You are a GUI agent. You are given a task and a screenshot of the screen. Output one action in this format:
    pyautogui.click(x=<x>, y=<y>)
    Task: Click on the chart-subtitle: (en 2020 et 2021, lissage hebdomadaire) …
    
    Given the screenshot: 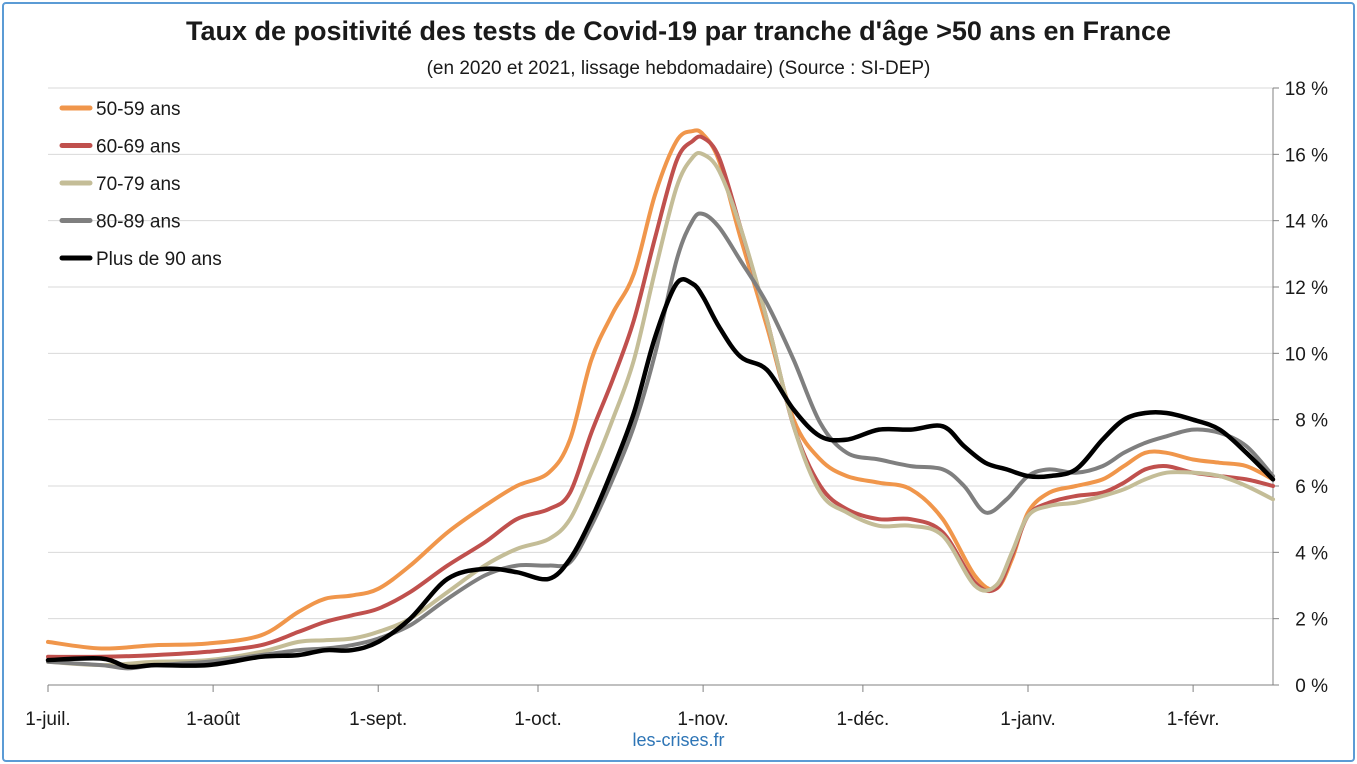 What is the action you would take?
    pyautogui.click(x=678, y=68)
    